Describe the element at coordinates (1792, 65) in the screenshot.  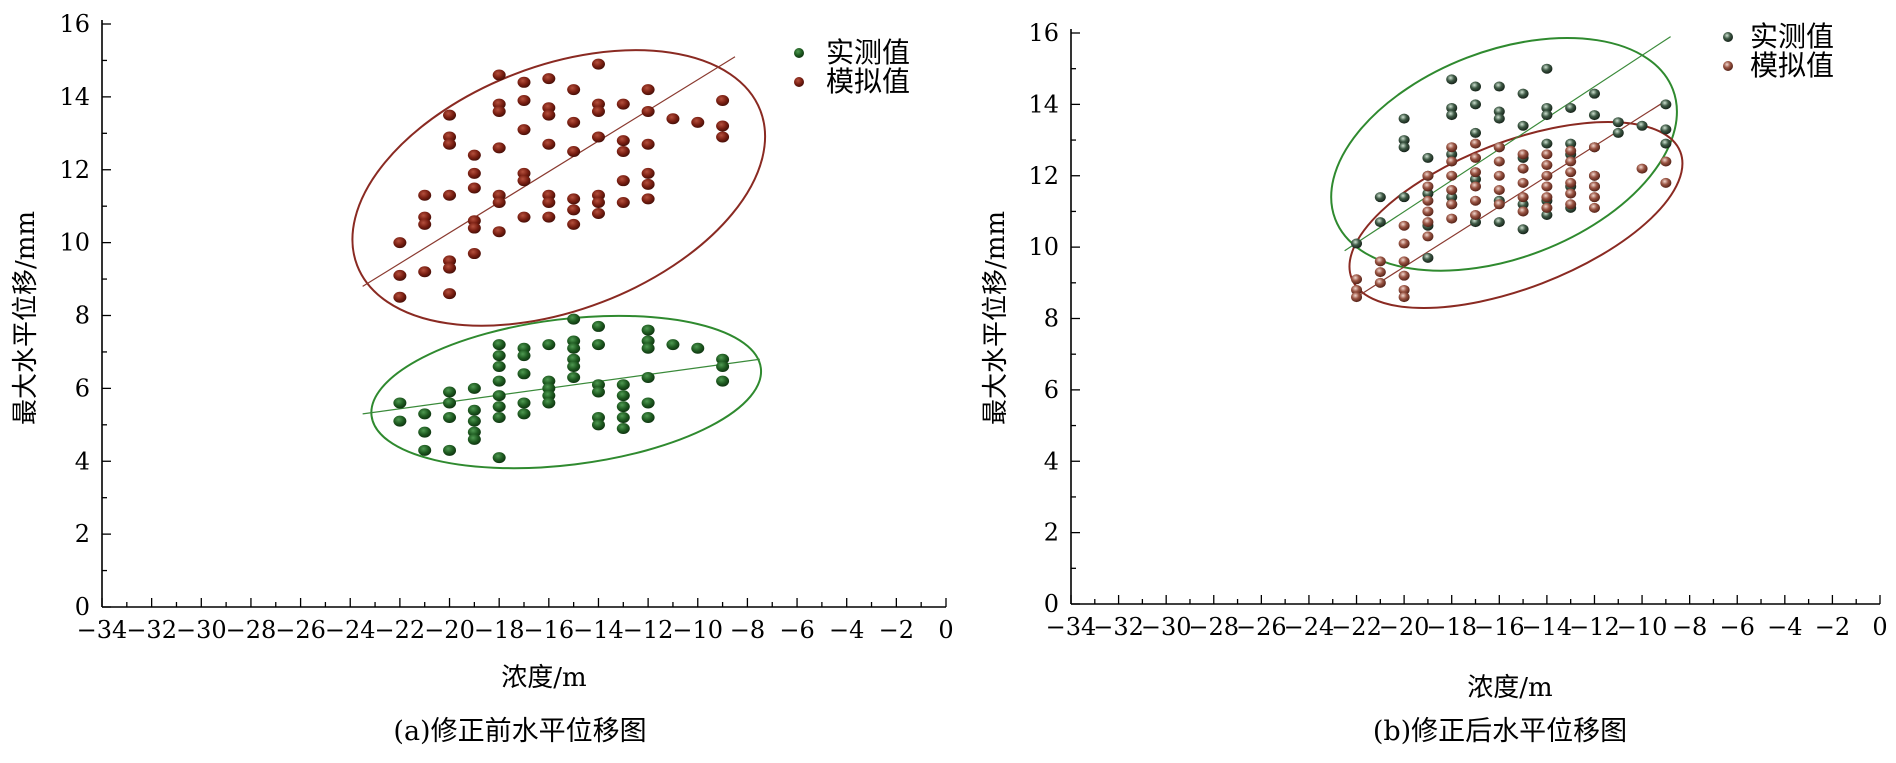
I see `legend-label-simulated-b: 模拟值` at that location.